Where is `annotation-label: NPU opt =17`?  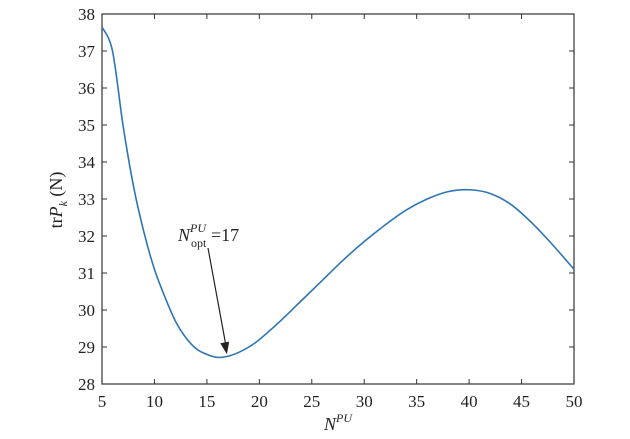
annotation-label: NPU opt =17 is located at coordinates (208, 235).